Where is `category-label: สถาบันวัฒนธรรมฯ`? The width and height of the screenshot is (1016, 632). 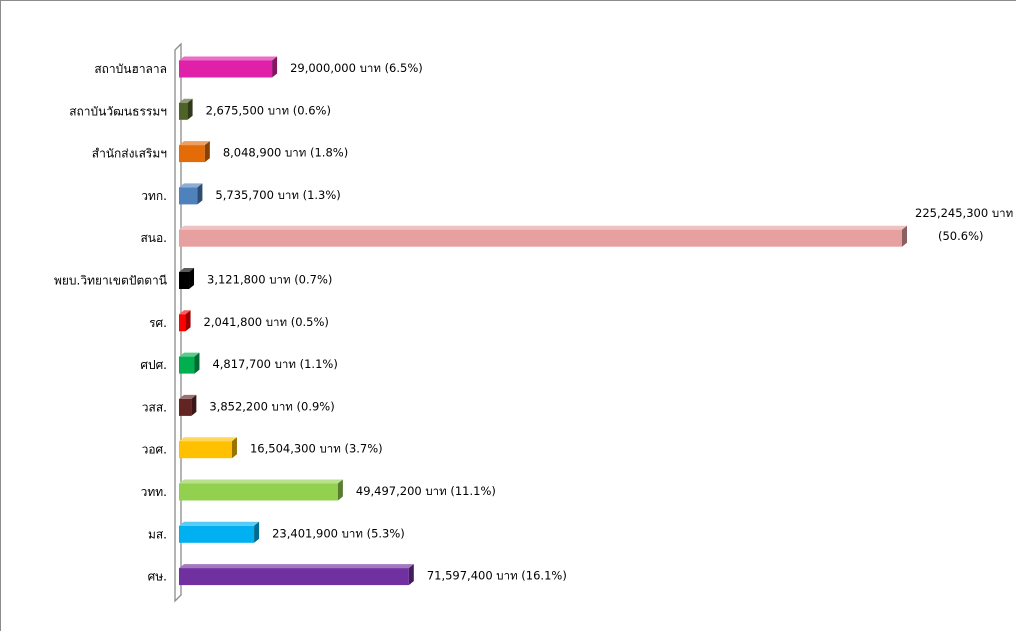
category-label: สถาบันวัฒนธรรมฯ is located at coordinates (118, 111).